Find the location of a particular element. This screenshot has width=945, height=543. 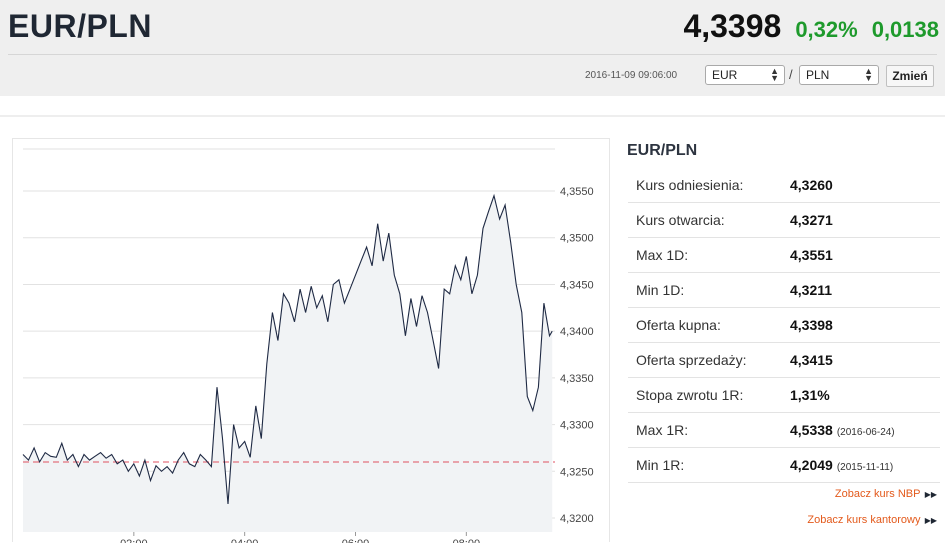

exchange-office-rate-link: Zobacz kurs kantorowy ▶▶ is located at coordinates (872, 520).